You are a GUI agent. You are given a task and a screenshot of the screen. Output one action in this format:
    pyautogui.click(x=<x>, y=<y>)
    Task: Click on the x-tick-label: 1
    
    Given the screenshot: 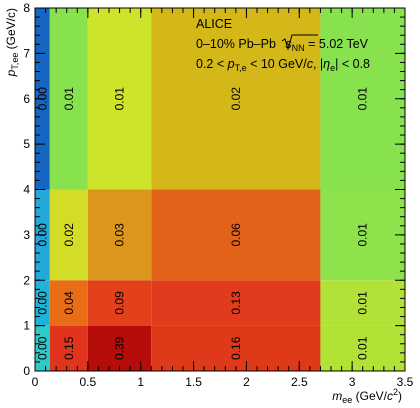 What is the action you would take?
    pyautogui.click(x=140, y=382)
    